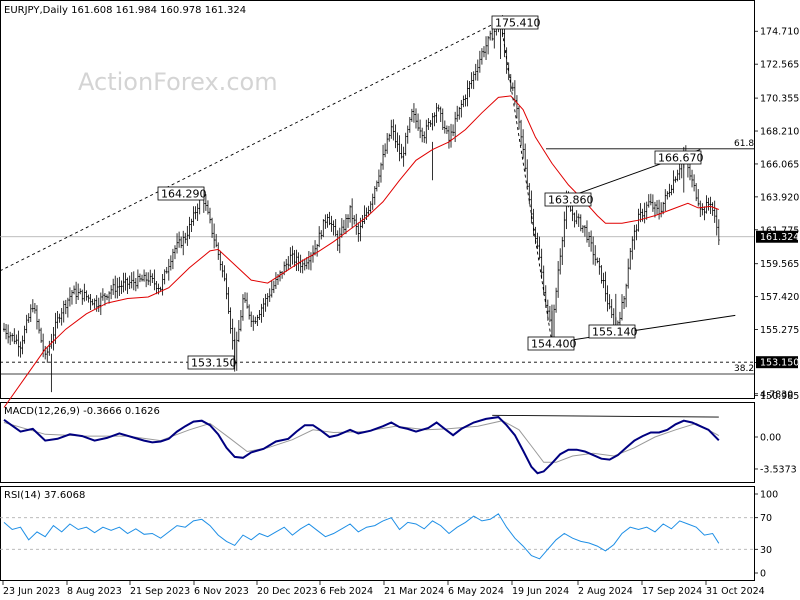 The width and height of the screenshot is (800, 600). I want to click on x-tick-label: 6 Feb 2024, so click(346, 591).